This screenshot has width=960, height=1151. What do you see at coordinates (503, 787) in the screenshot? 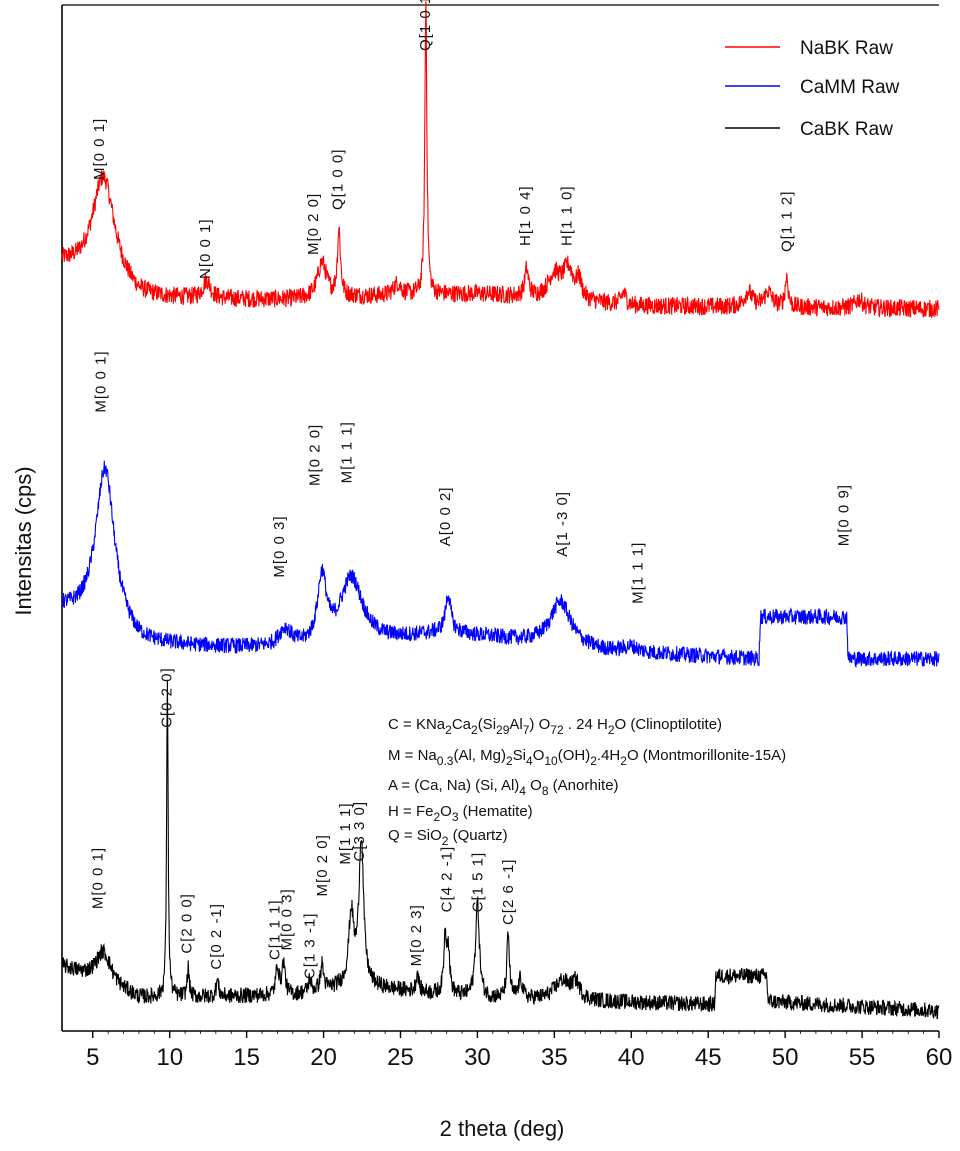
I see `phase-key-line: A = (Ca, Na) (Si, Al)4 O8 (Anorhite)` at bounding box center [503, 787].